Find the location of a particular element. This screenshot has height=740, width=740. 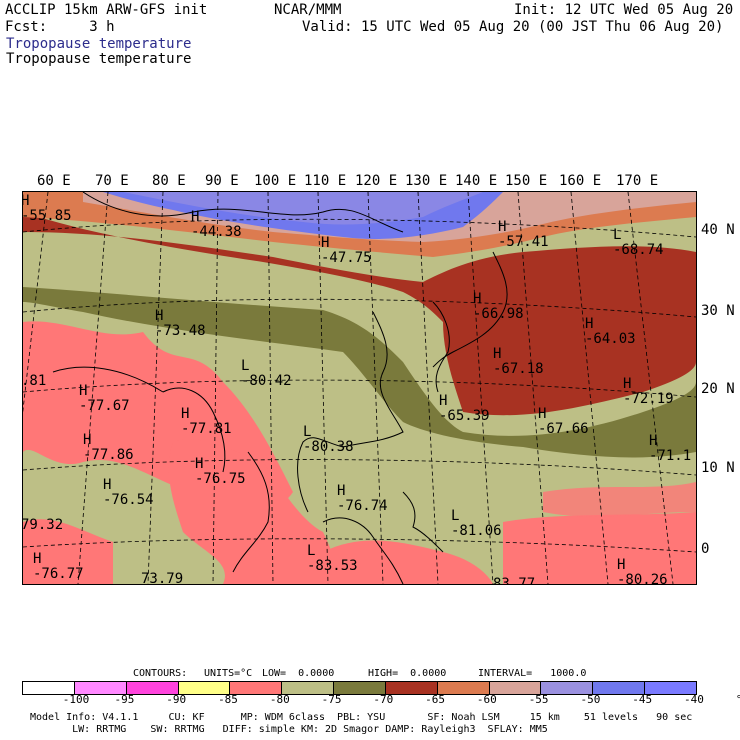

color-scale-tick-label: -95 is located at coordinates (124, 699).